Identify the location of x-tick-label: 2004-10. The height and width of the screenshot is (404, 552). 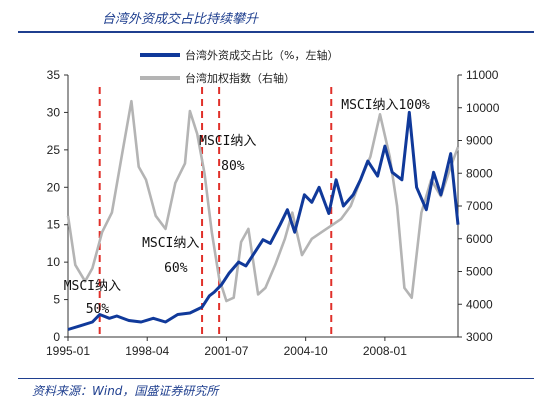
(306, 351).